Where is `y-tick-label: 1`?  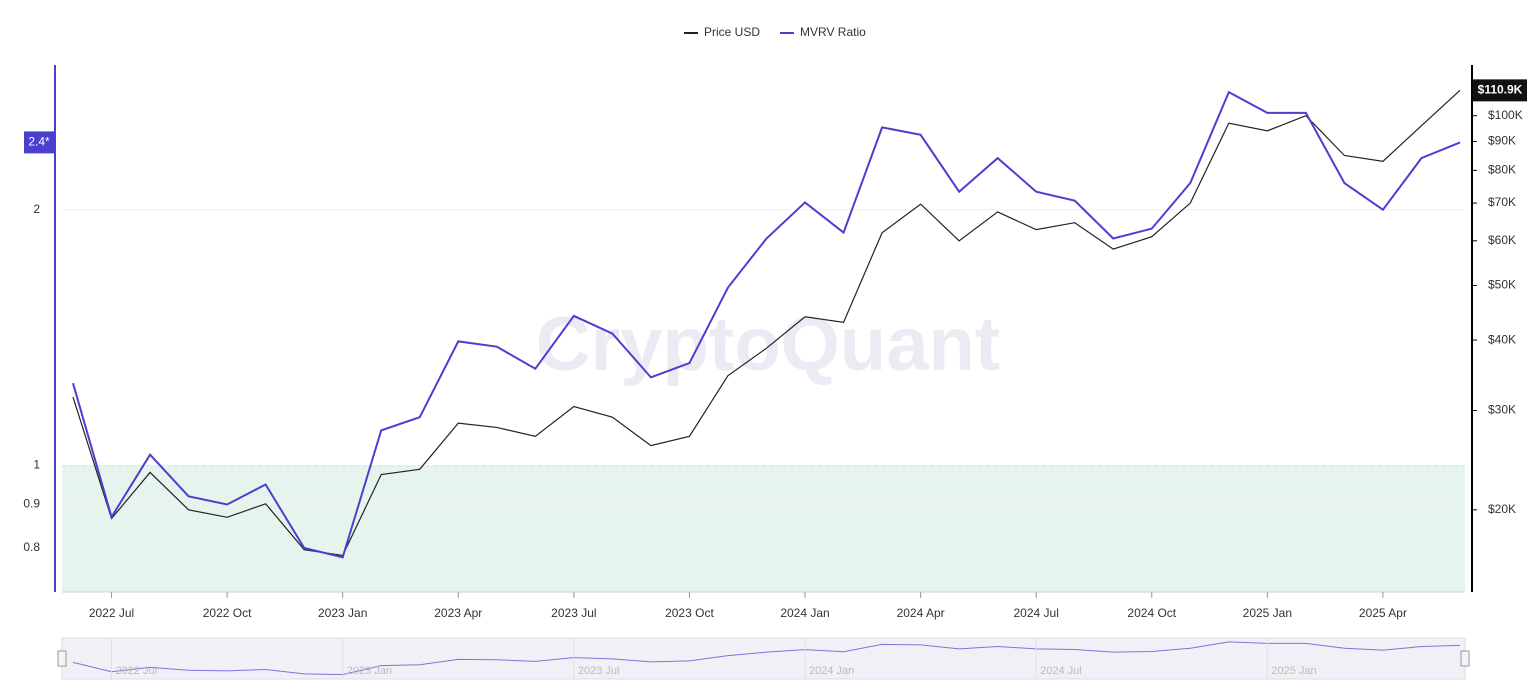 y-tick-label: 1 is located at coordinates (36, 465).